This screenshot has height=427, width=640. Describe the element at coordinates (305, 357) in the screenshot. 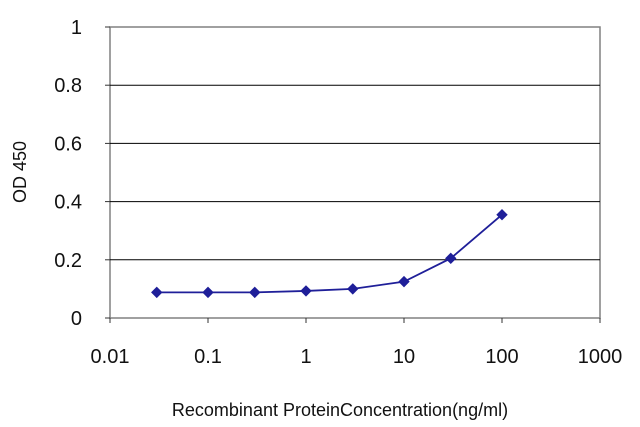

I see `x-tick-label: 1` at that location.